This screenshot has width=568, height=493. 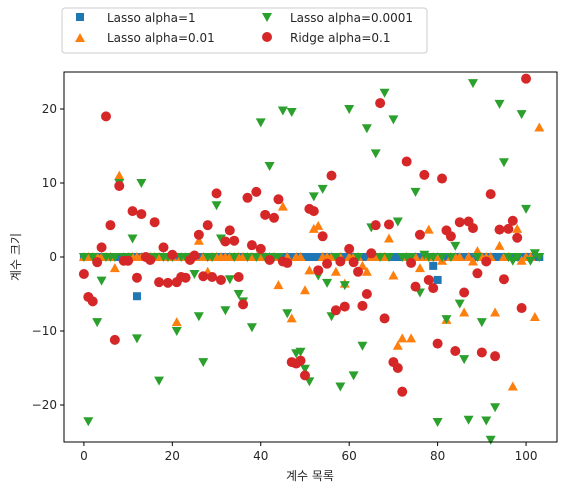 What do you see at coordinates (161, 38) in the screenshot?
I see `legend-label-lasso-001: Lasso alpha=0.01` at bounding box center [161, 38].